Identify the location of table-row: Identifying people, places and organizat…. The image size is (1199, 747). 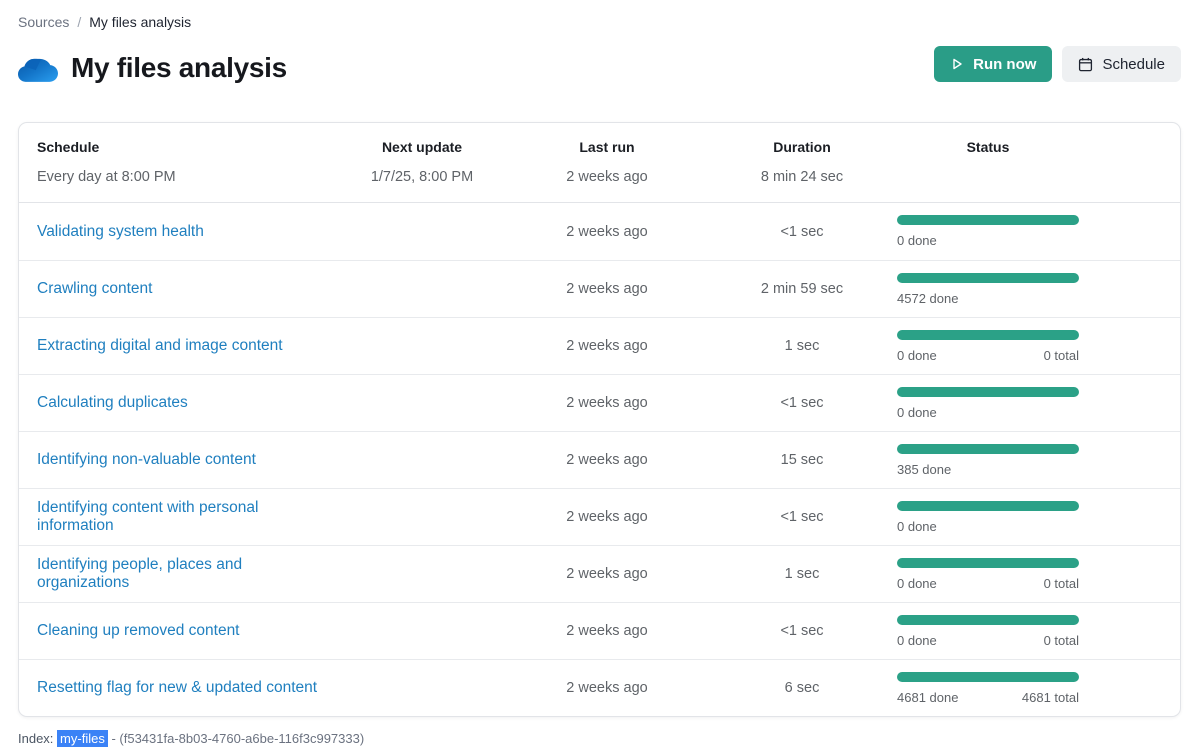
(599, 573).